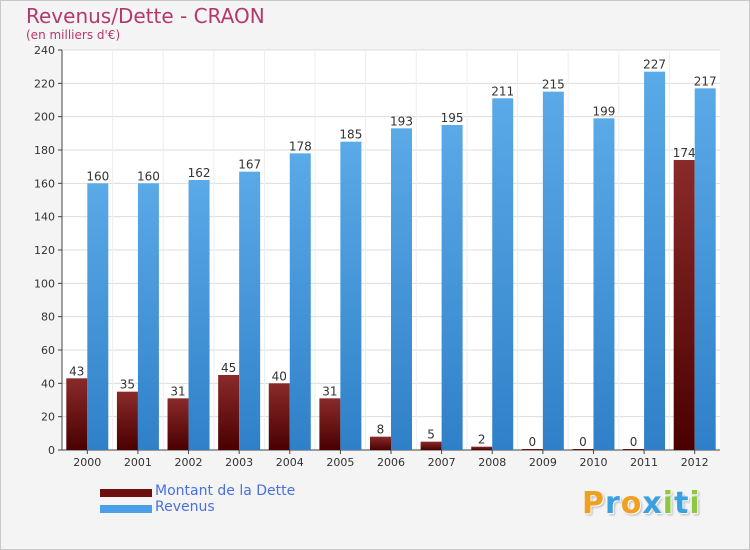 The height and width of the screenshot is (550, 750). What do you see at coordinates (300, 146) in the screenshot?
I see `data-label-revenus-2004: 178` at bounding box center [300, 146].